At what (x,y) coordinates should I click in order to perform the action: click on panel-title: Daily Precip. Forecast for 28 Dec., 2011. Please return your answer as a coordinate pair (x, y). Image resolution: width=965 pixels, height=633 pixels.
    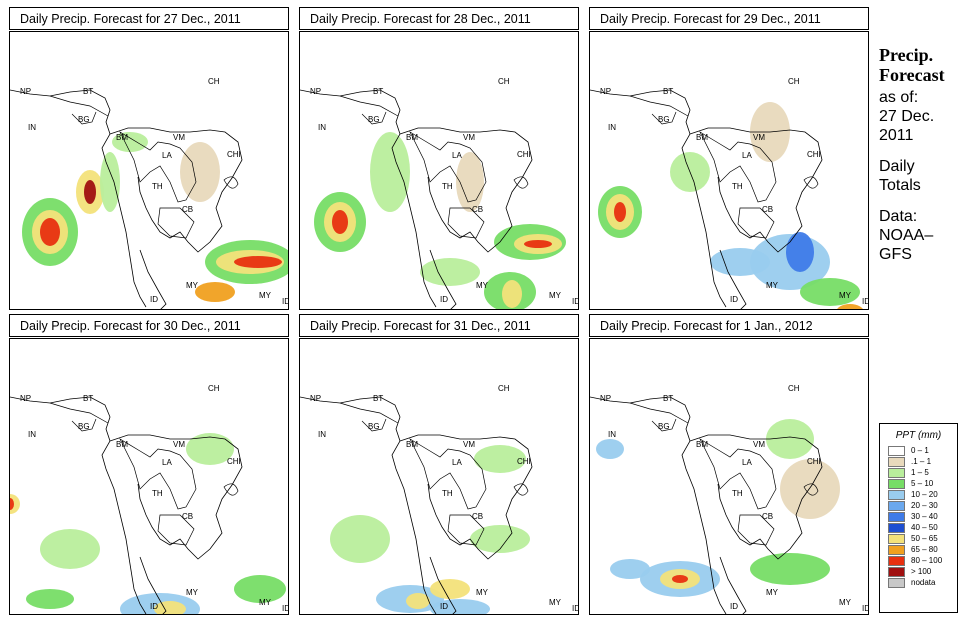
    Looking at the image, I should click on (439, 18).